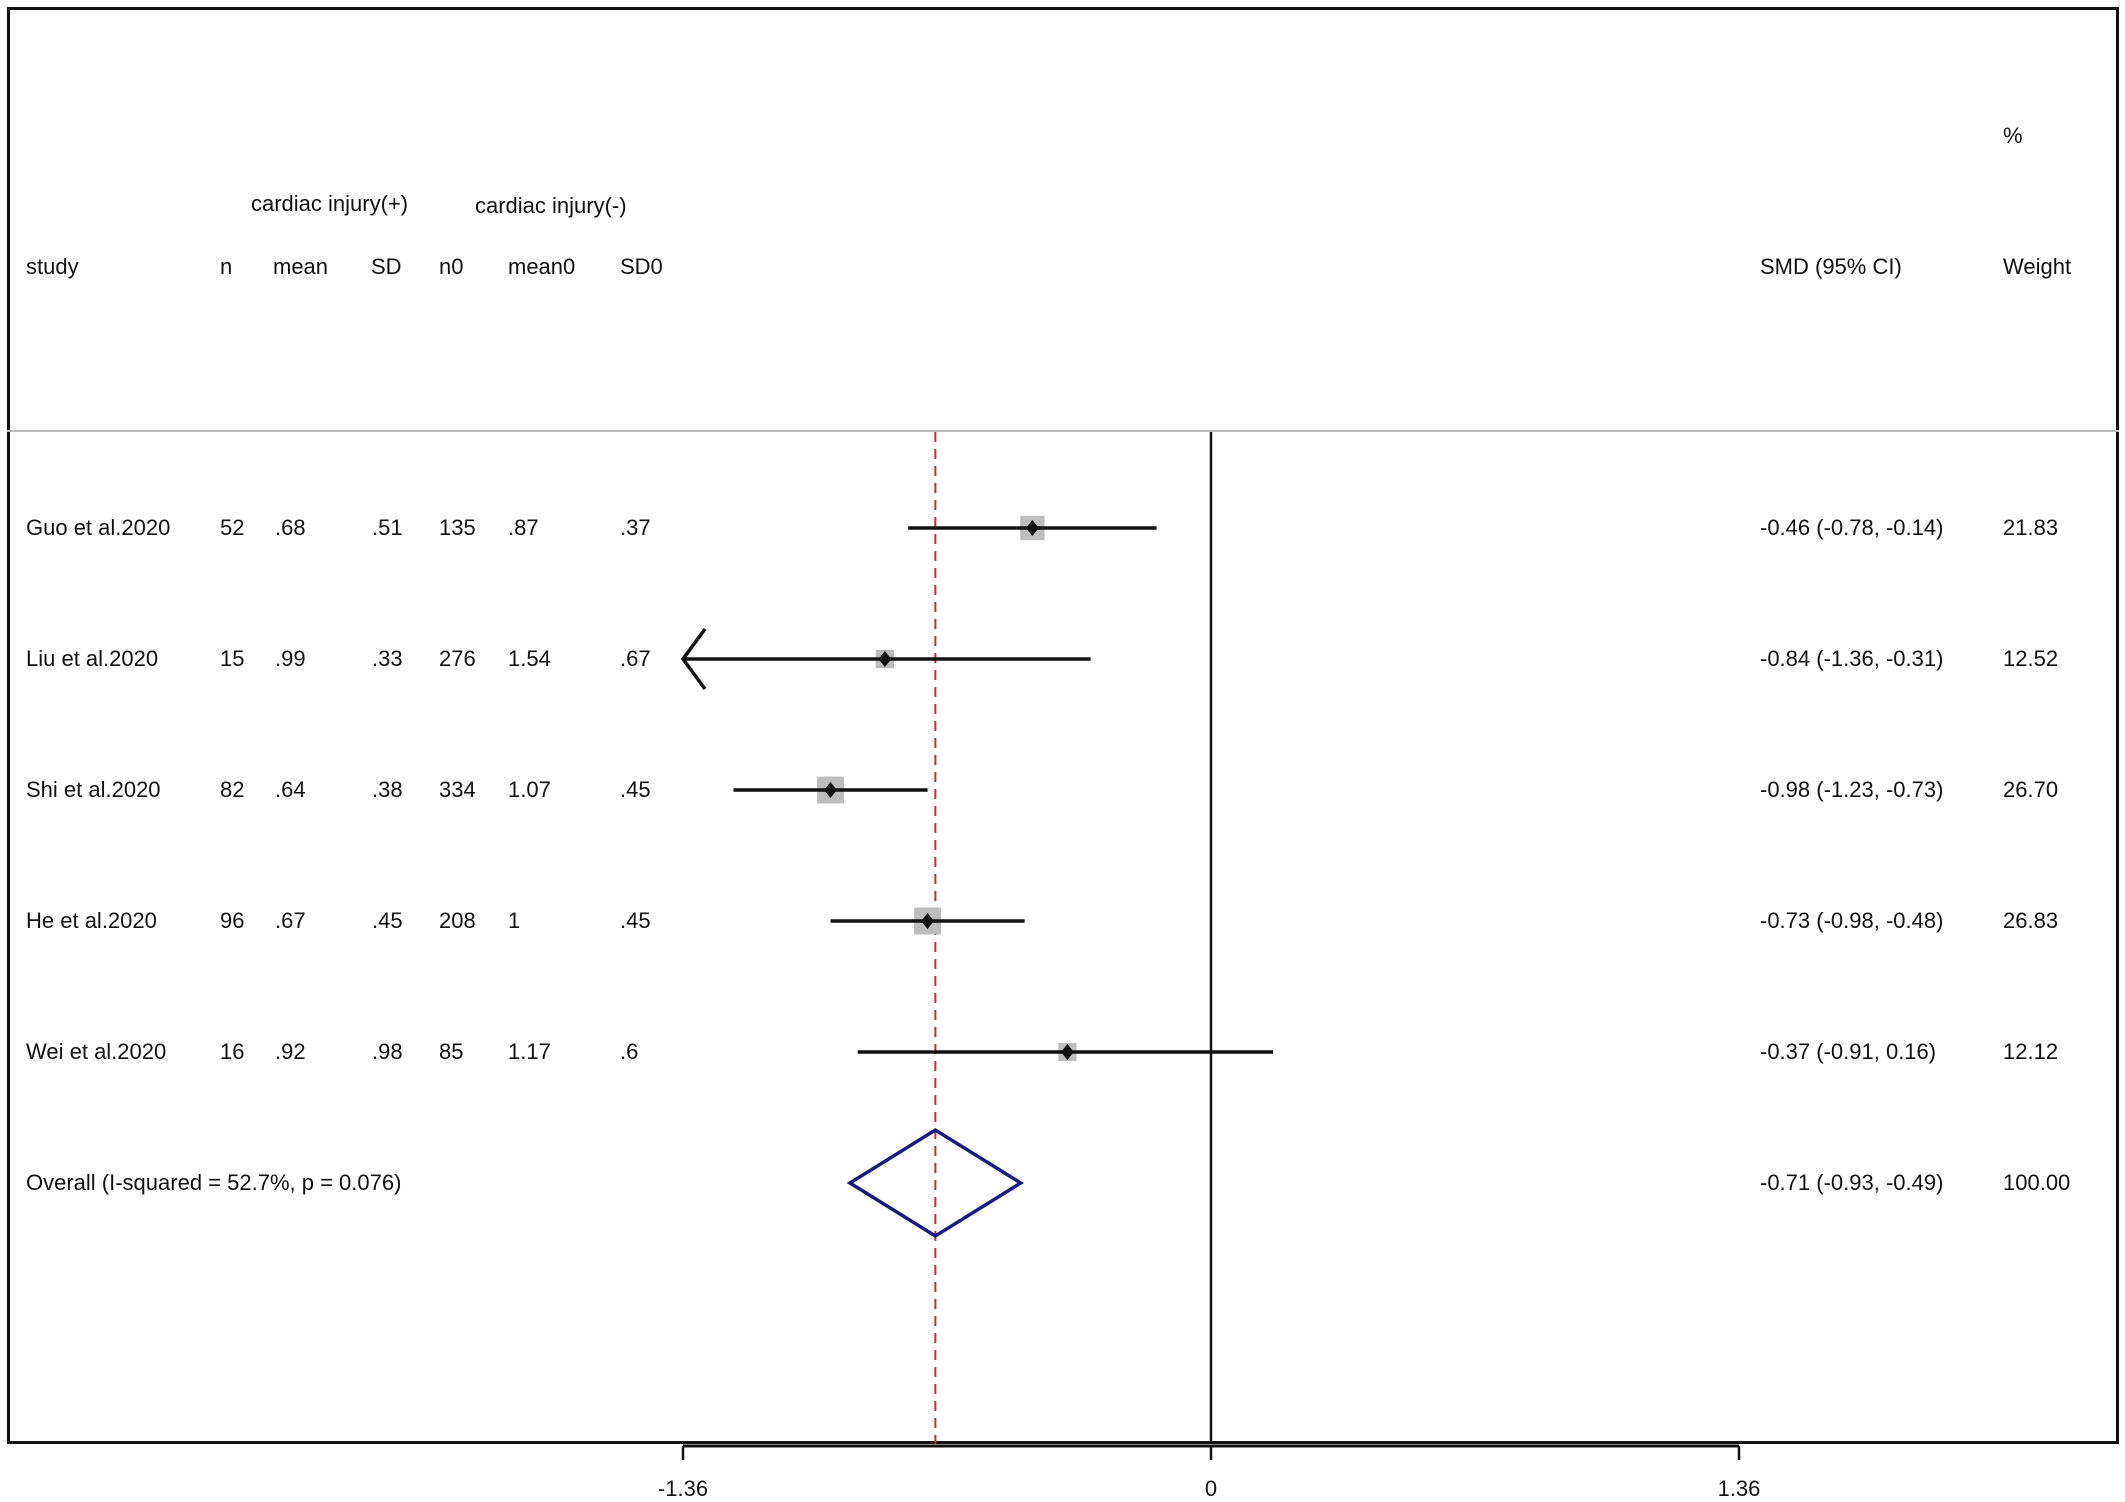 Image resolution: width=2125 pixels, height=1502 pixels. I want to click on overall-ci: -0.71 (-0.93, -0.49), so click(1852, 1182).